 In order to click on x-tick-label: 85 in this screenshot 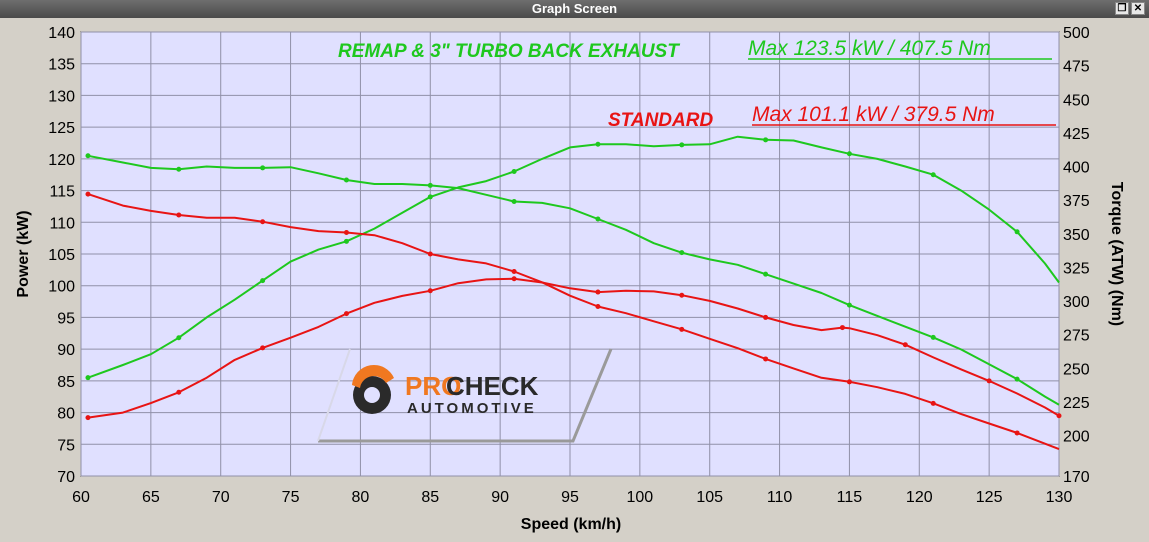, I will do `click(430, 497)`.